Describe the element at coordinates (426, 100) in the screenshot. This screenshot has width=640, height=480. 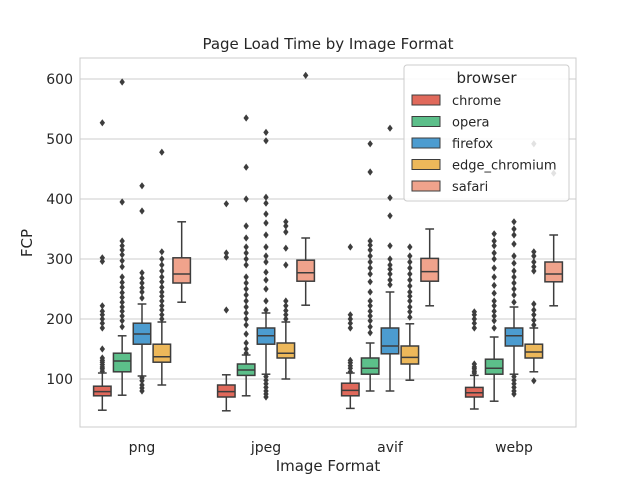
I see `legend-swatch-chrome` at that location.